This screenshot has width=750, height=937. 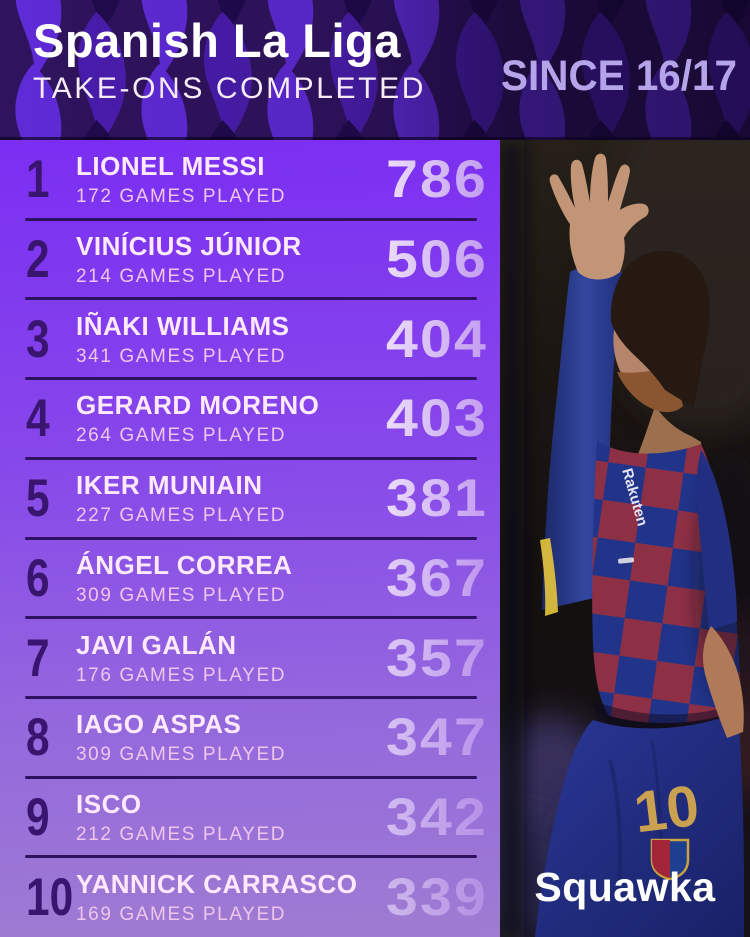 I want to click on player-info: ISCO 212 GAMES PLAYED, so click(x=212, y=817).